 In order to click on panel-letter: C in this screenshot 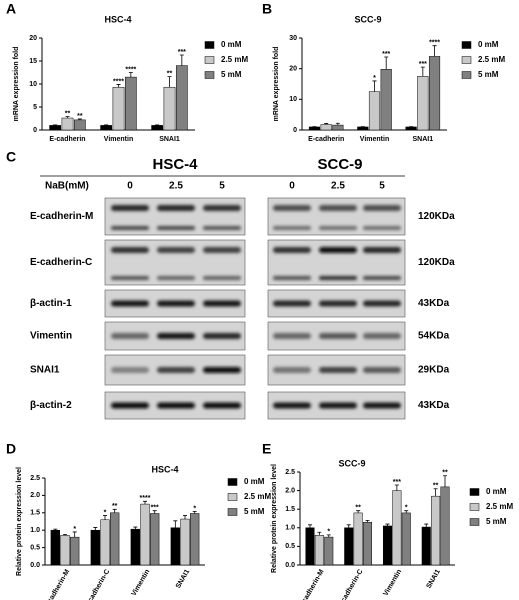, I will do `click(11, 157)`.